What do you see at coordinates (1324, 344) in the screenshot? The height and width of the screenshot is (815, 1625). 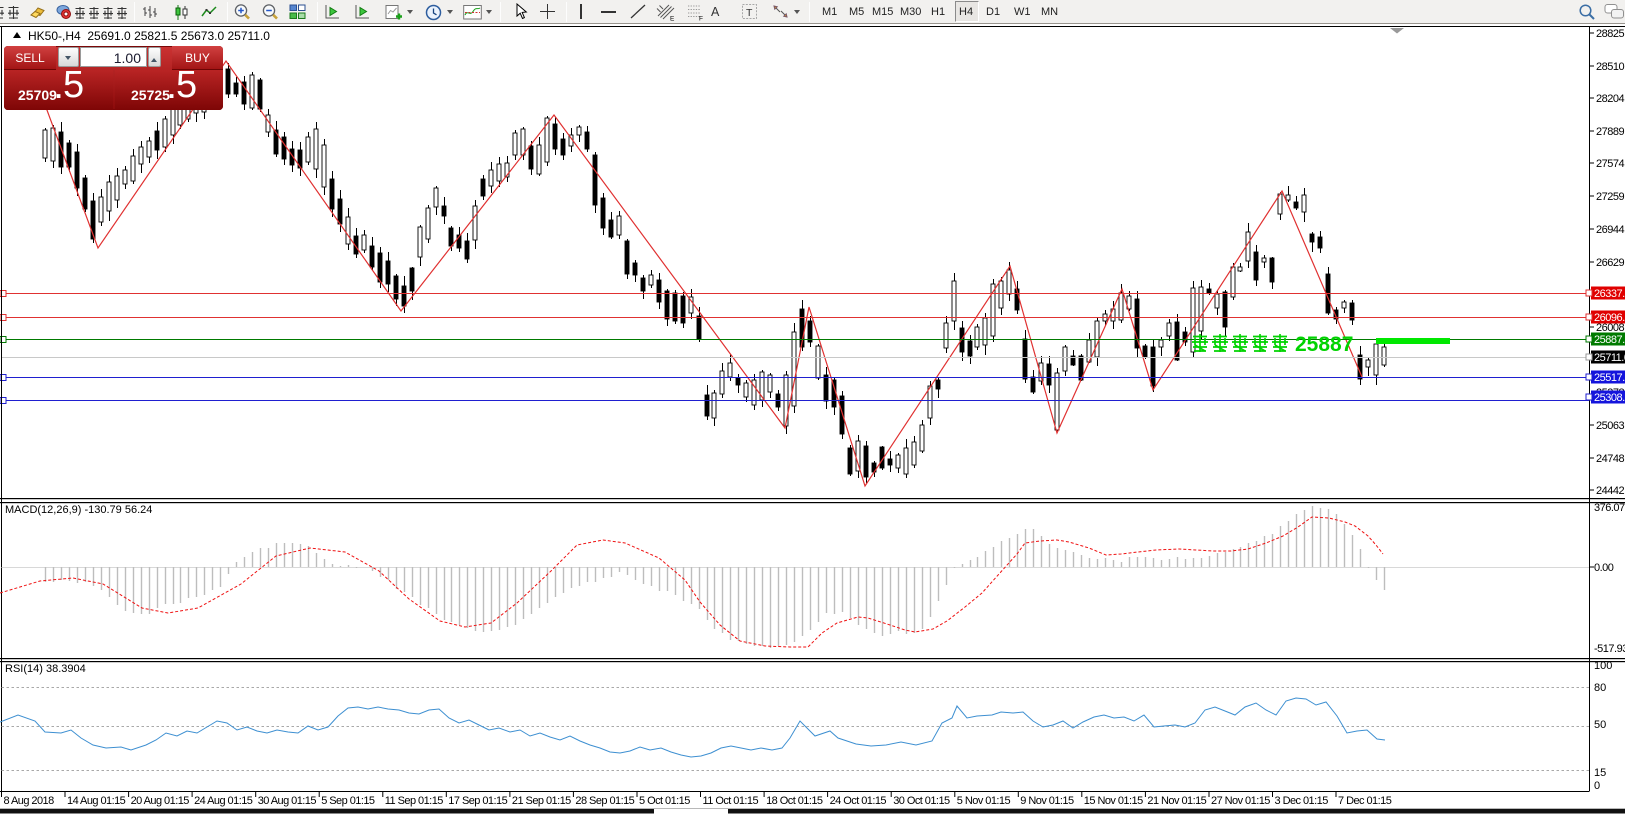 I see `svg-text: 25887` at bounding box center [1324, 344].